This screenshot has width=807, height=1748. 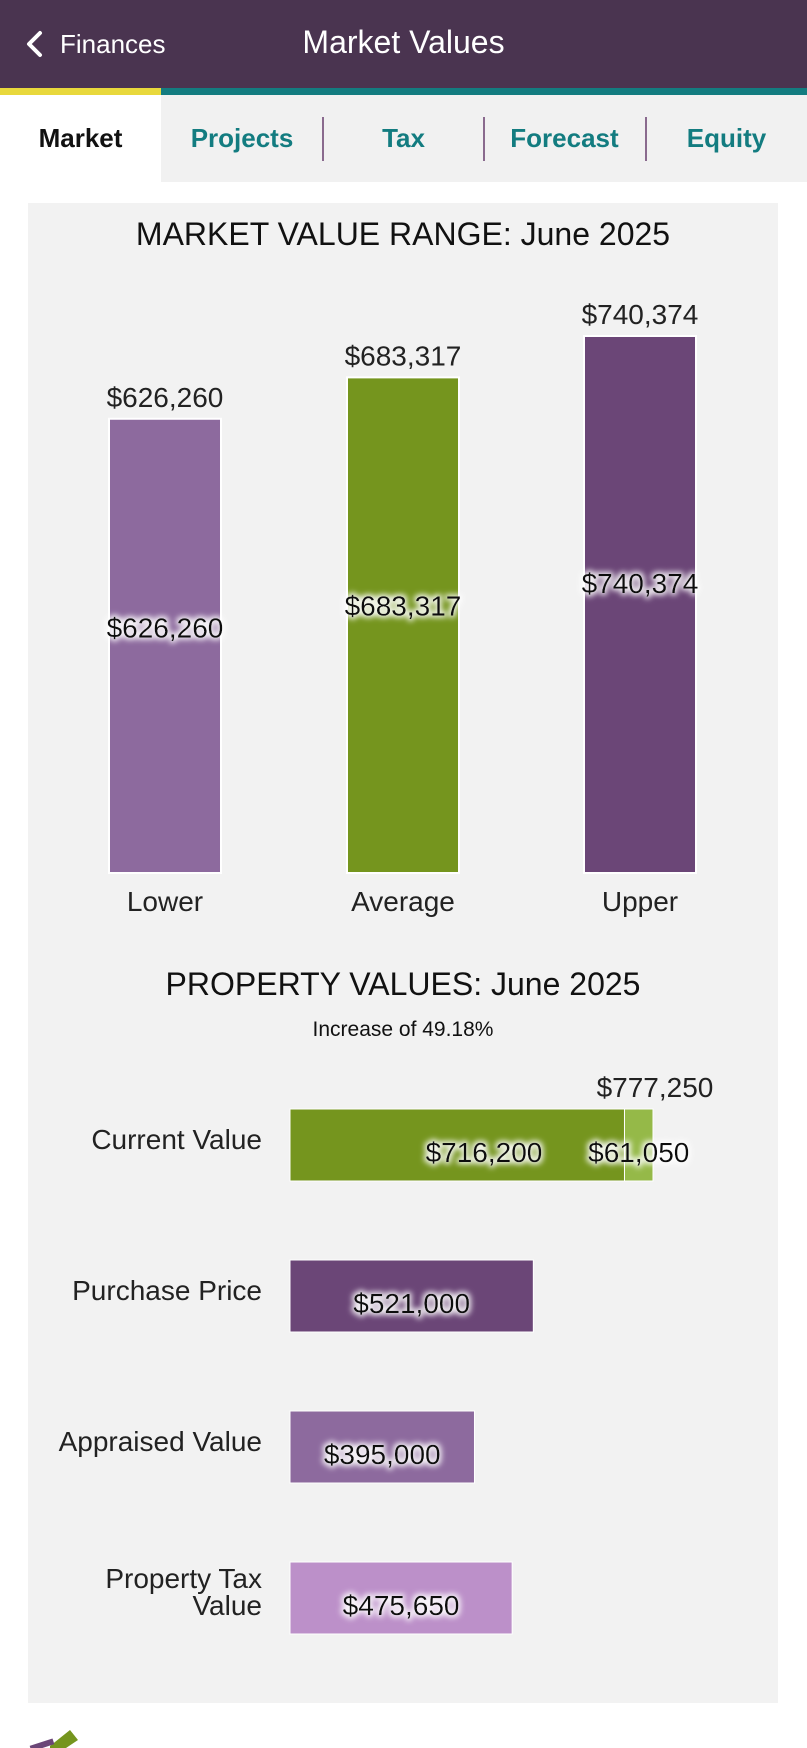 What do you see at coordinates (176, 1139) in the screenshot?
I see `hbar-category-label: Current Value` at bounding box center [176, 1139].